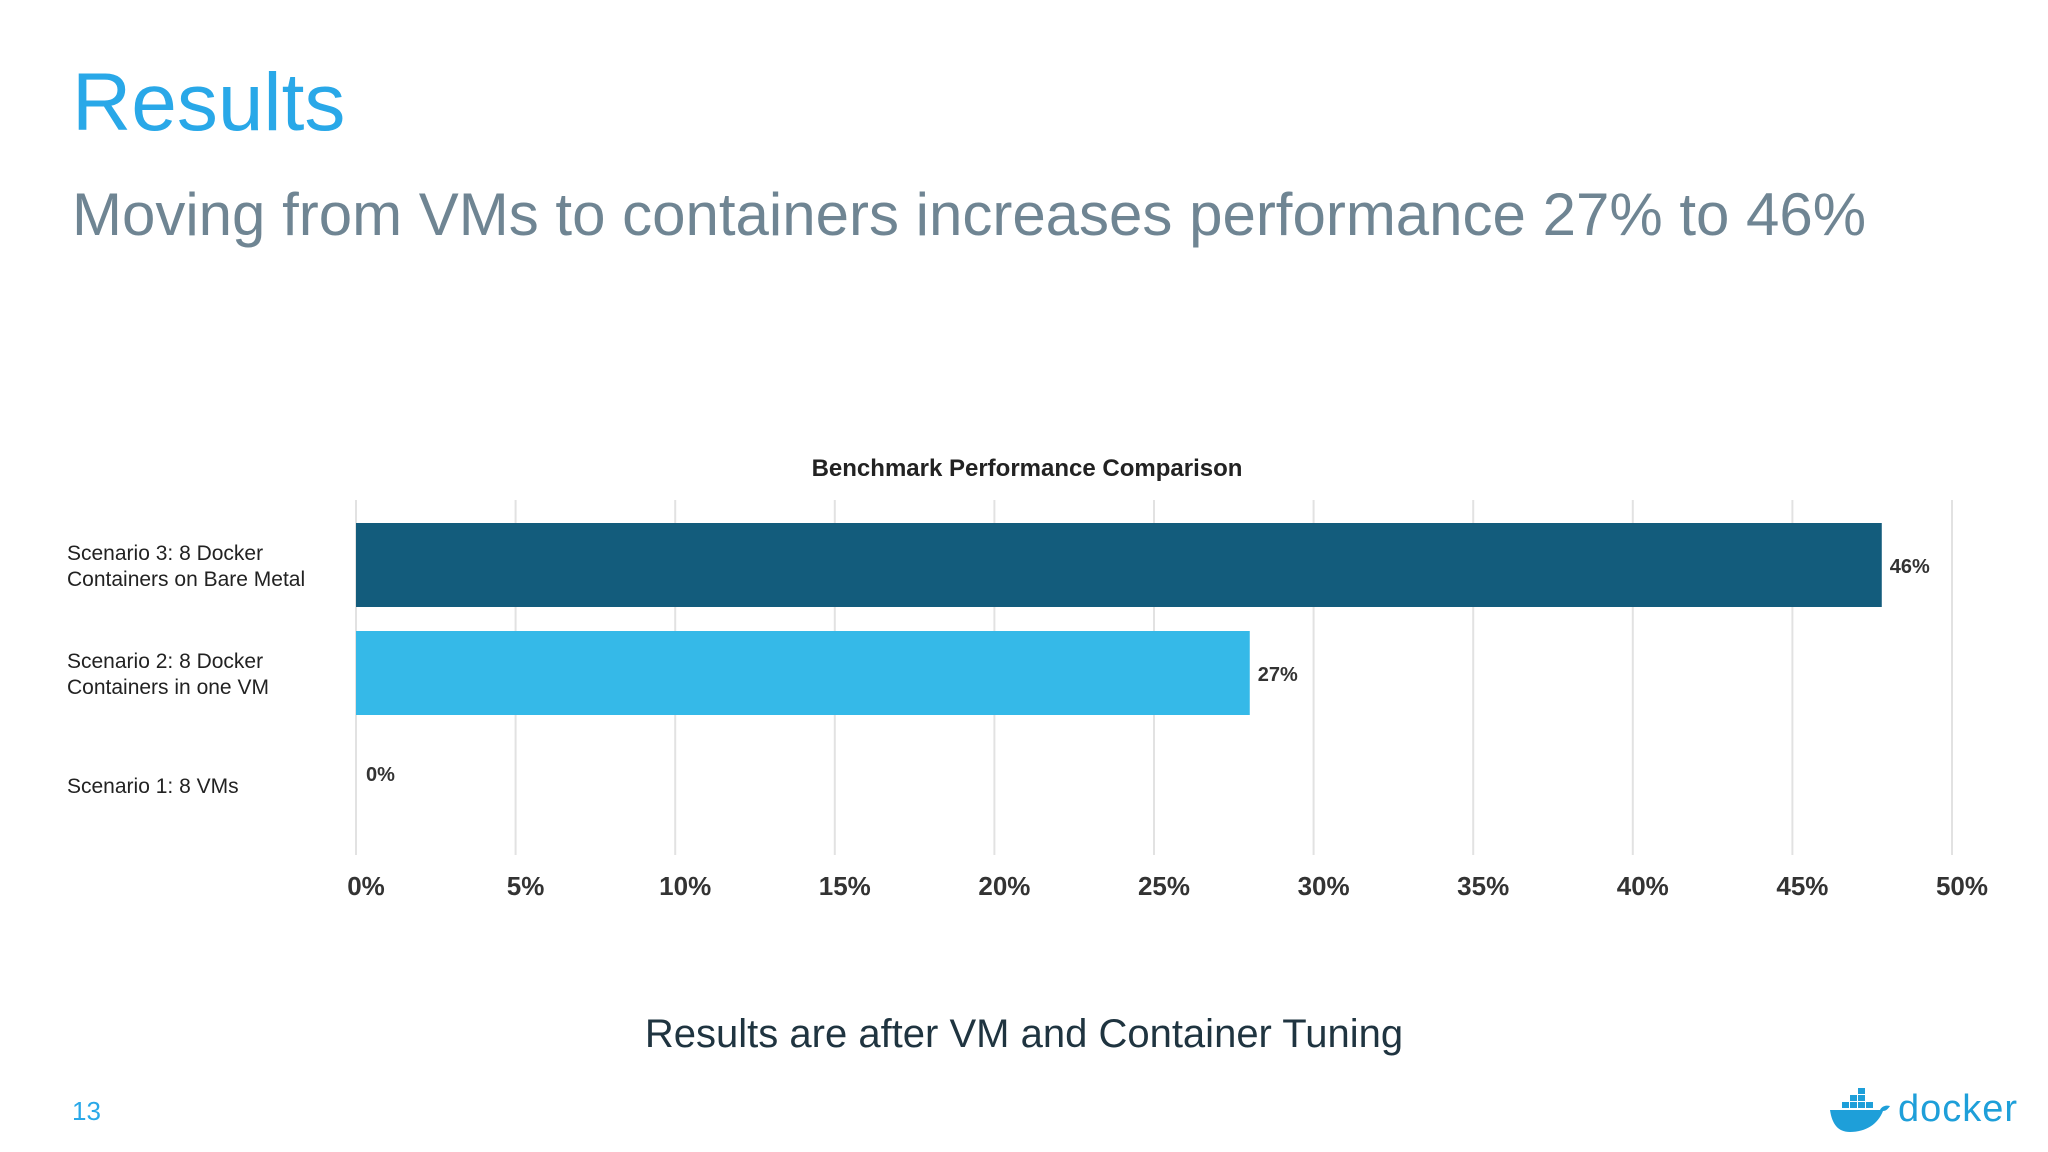 The width and height of the screenshot is (2048, 1152). Describe the element at coordinates (366, 886) in the screenshot. I see `x-tick-label: 0%` at that location.